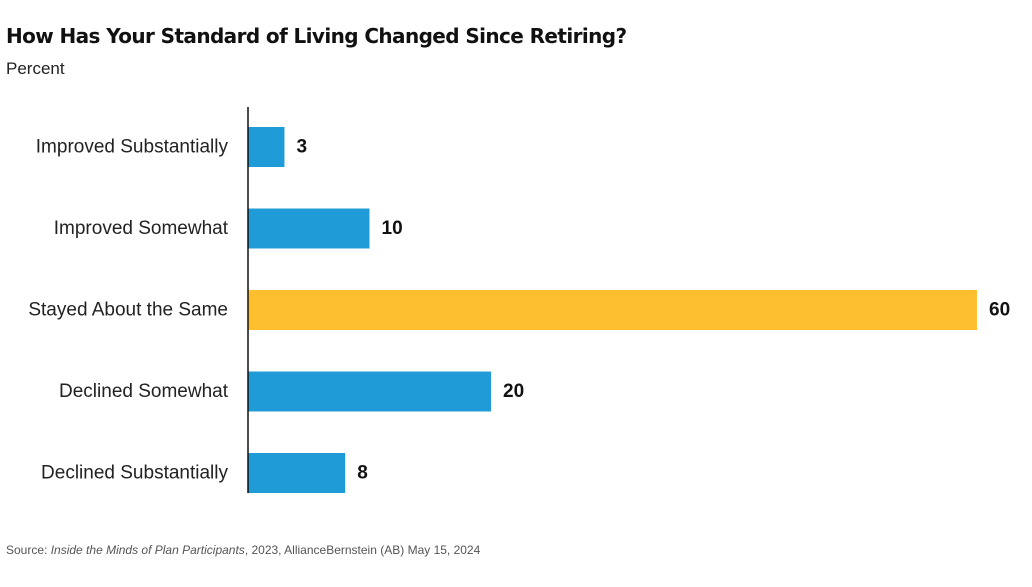 The width and height of the screenshot is (1032, 587). I want to click on bar-stayed-about-the-same, so click(612, 310).